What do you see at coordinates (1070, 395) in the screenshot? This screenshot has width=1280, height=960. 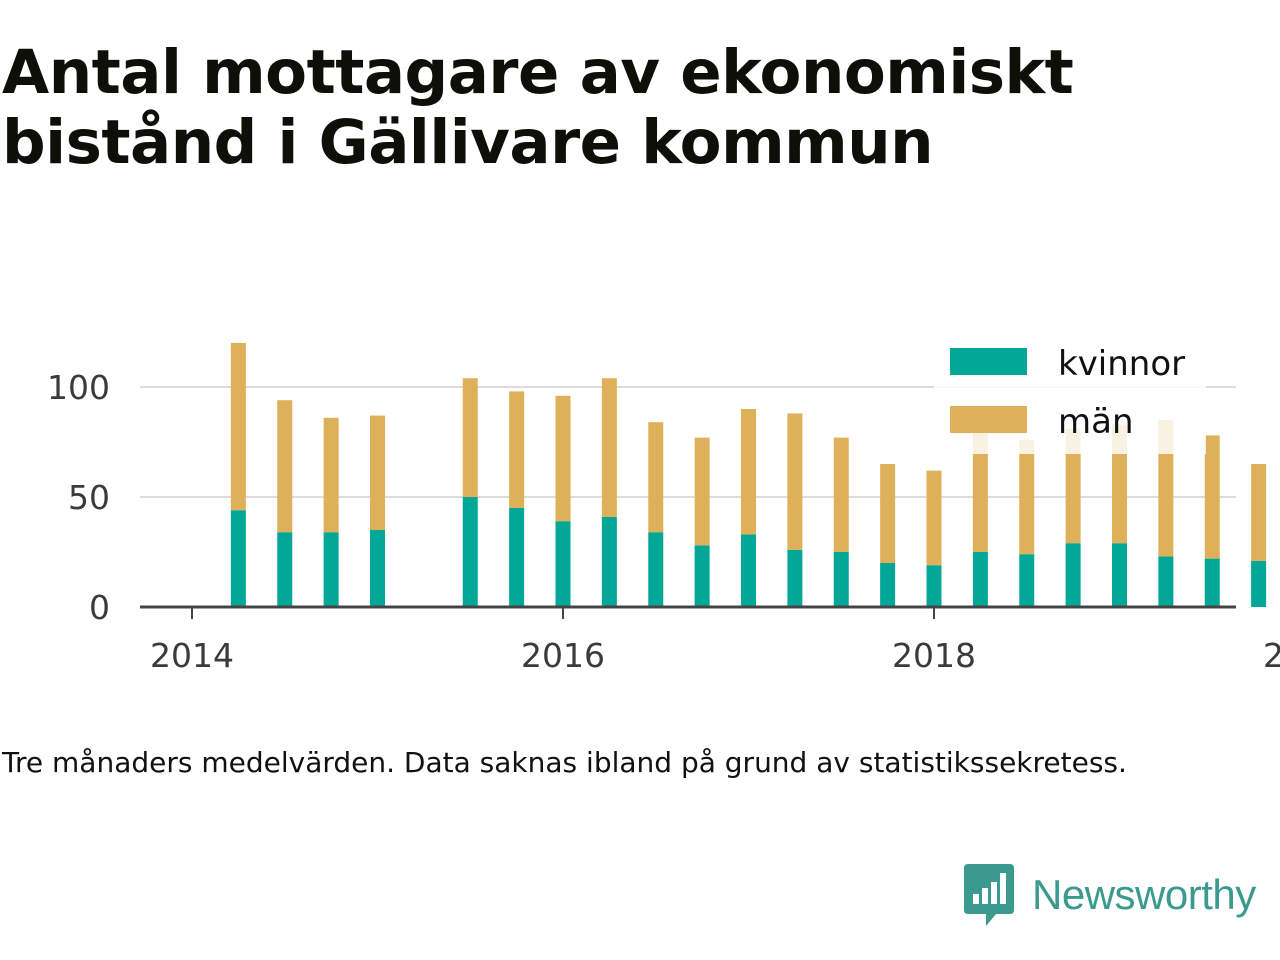 I see `legend: kvinnor män` at bounding box center [1070, 395].